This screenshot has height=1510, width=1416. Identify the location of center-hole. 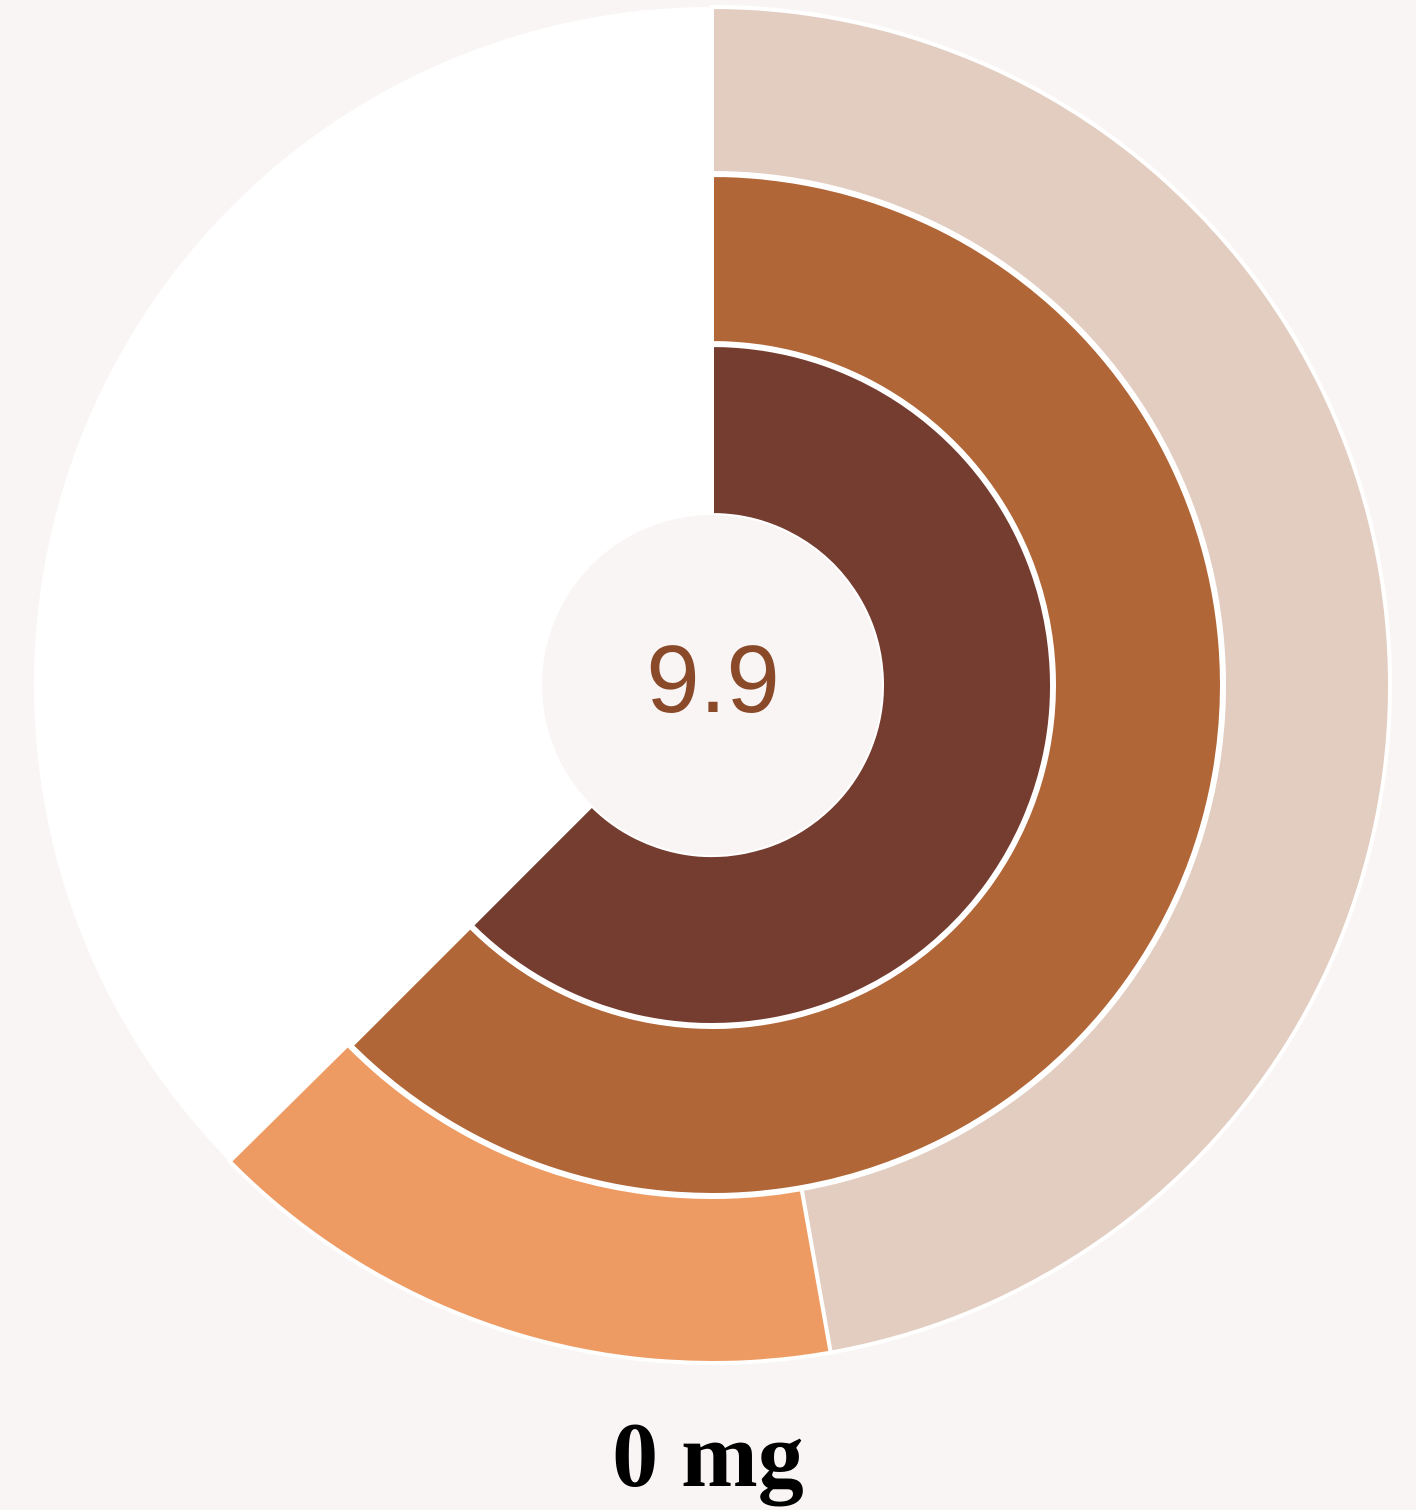
(712, 685).